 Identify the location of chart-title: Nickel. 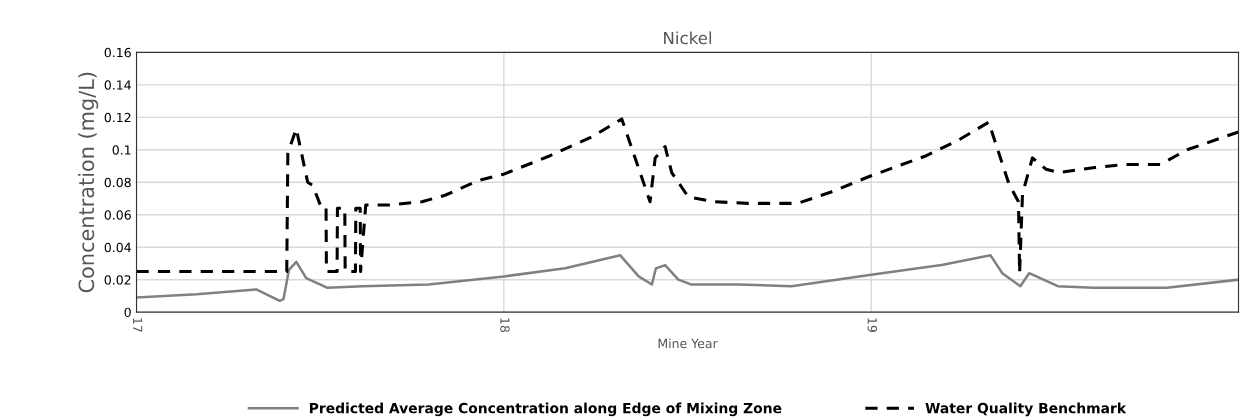
(688, 38).